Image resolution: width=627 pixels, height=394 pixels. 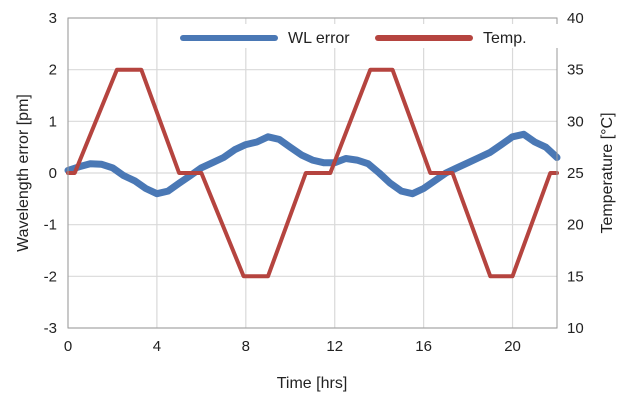 What do you see at coordinates (23, 173) in the screenshot?
I see `y-axis-left-title: Wavelength error [pm]` at bounding box center [23, 173].